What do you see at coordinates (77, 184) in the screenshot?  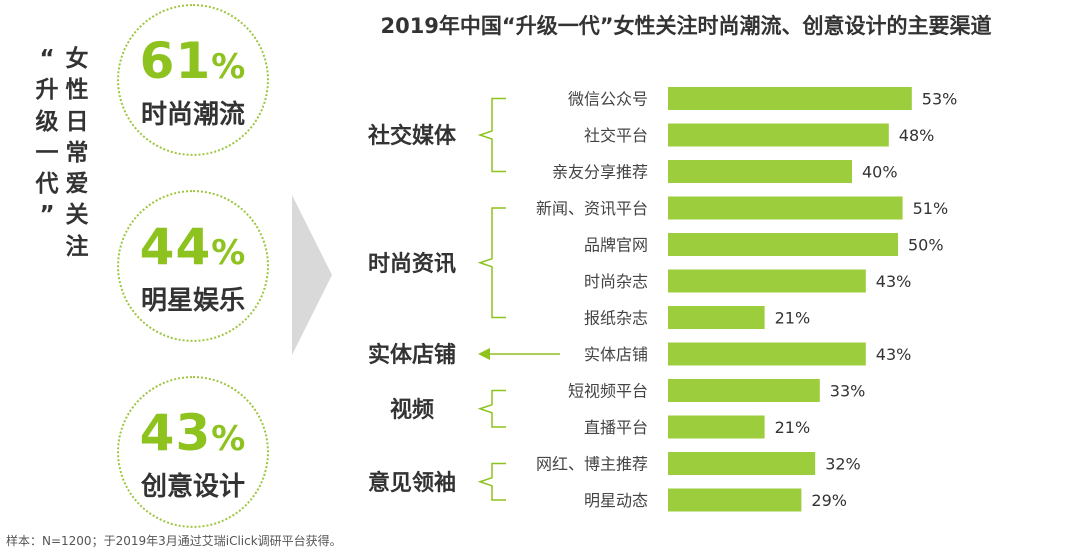 I see `side-title-char: 爱` at bounding box center [77, 184].